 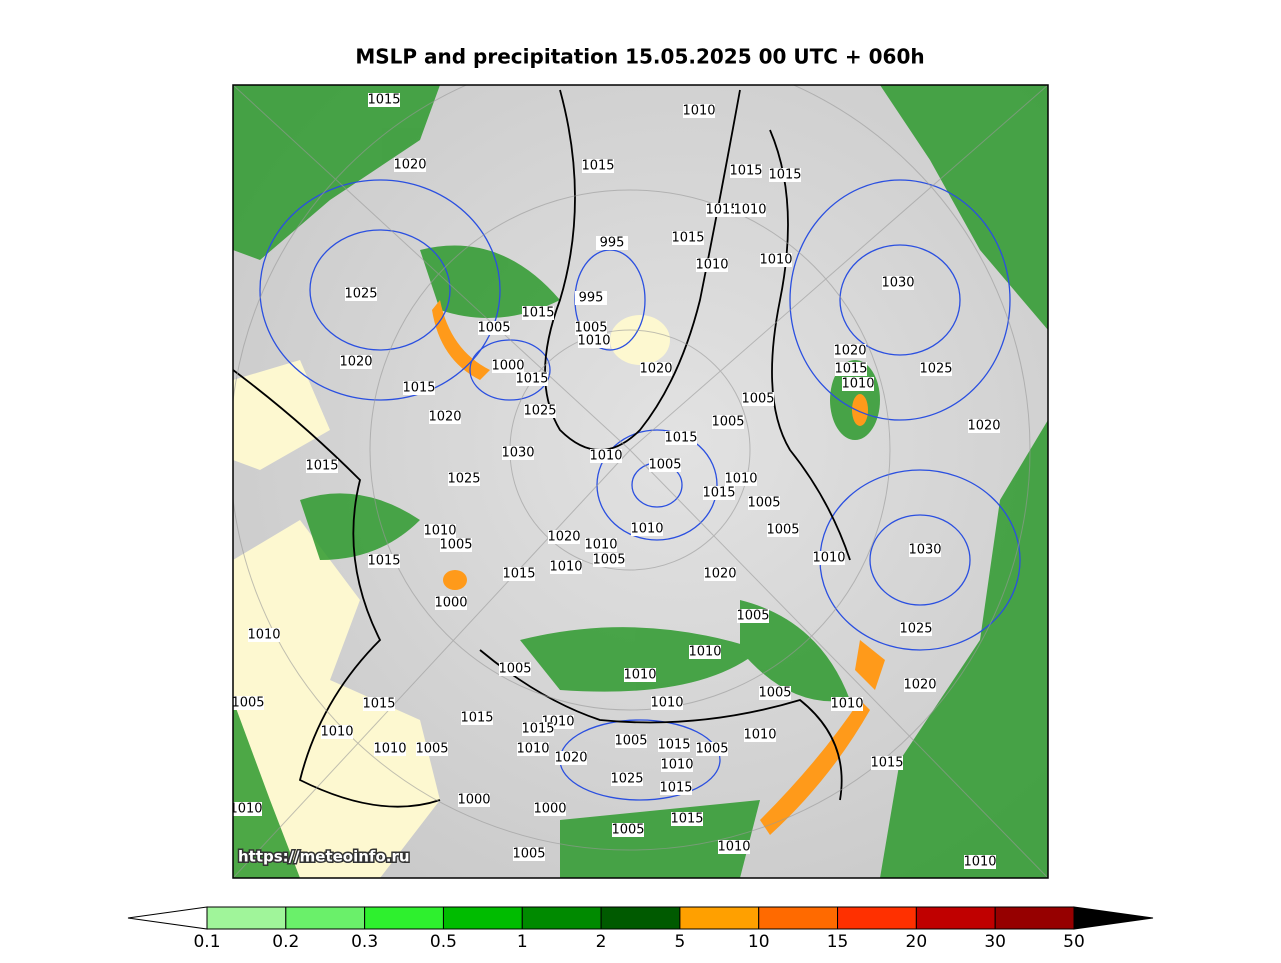 I want to click on colorbar-label: 15, so click(x=838, y=942).